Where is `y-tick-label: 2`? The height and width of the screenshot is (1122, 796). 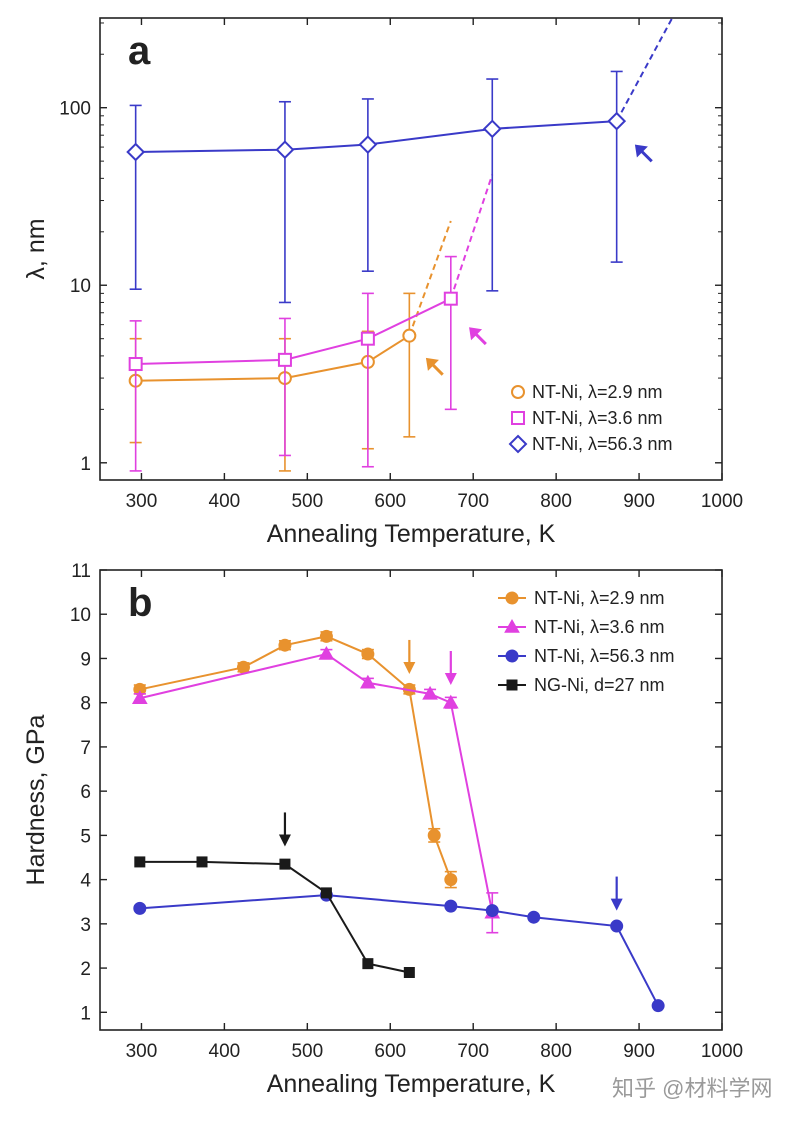
y-tick-label: 2 is located at coordinates (85, 969).